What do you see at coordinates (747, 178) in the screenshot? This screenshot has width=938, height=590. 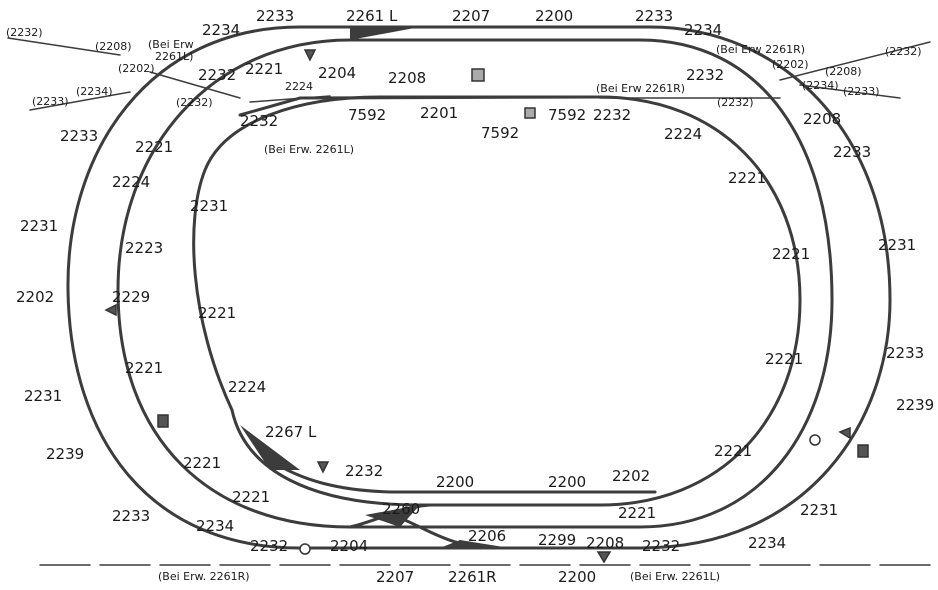 I see `label-2221-r1: 2221` at bounding box center [747, 178].